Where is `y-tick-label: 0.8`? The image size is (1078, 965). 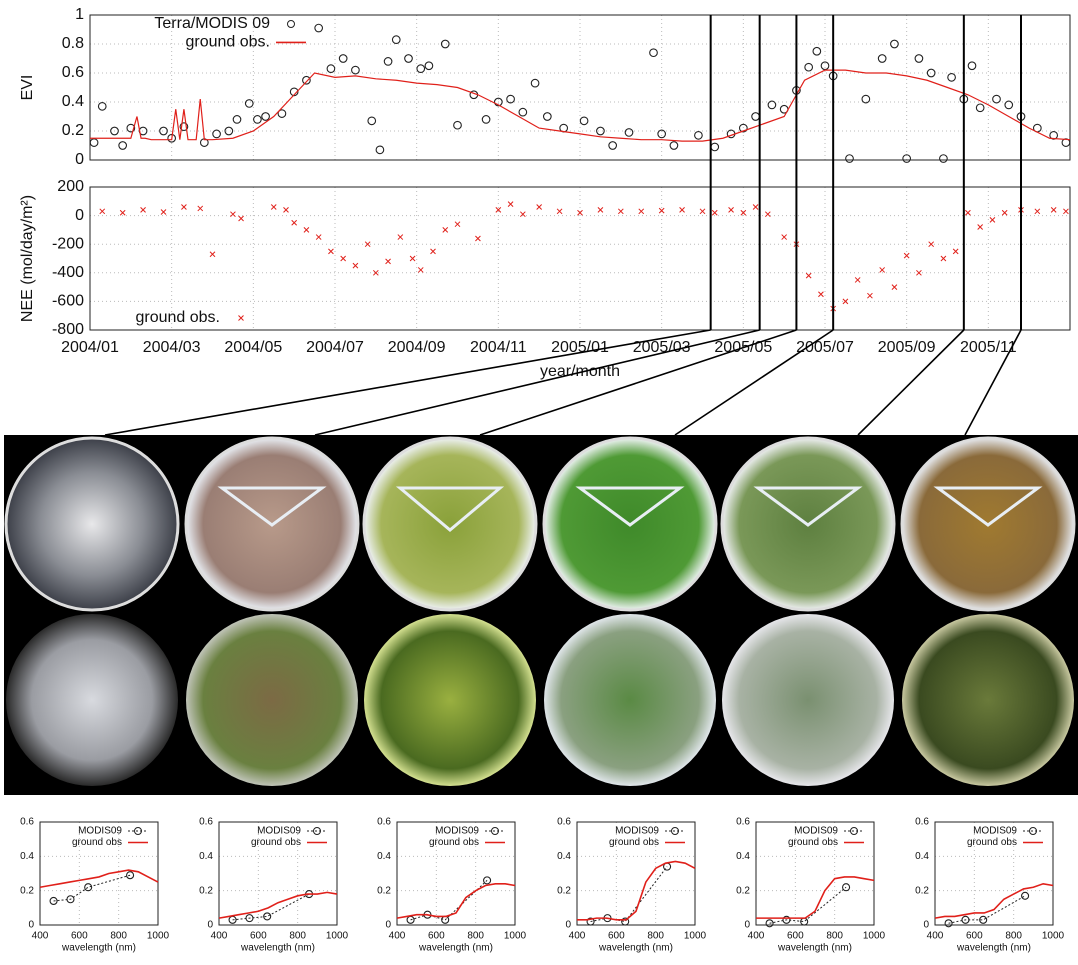 y-tick-label: 0.8 is located at coordinates (73, 43).